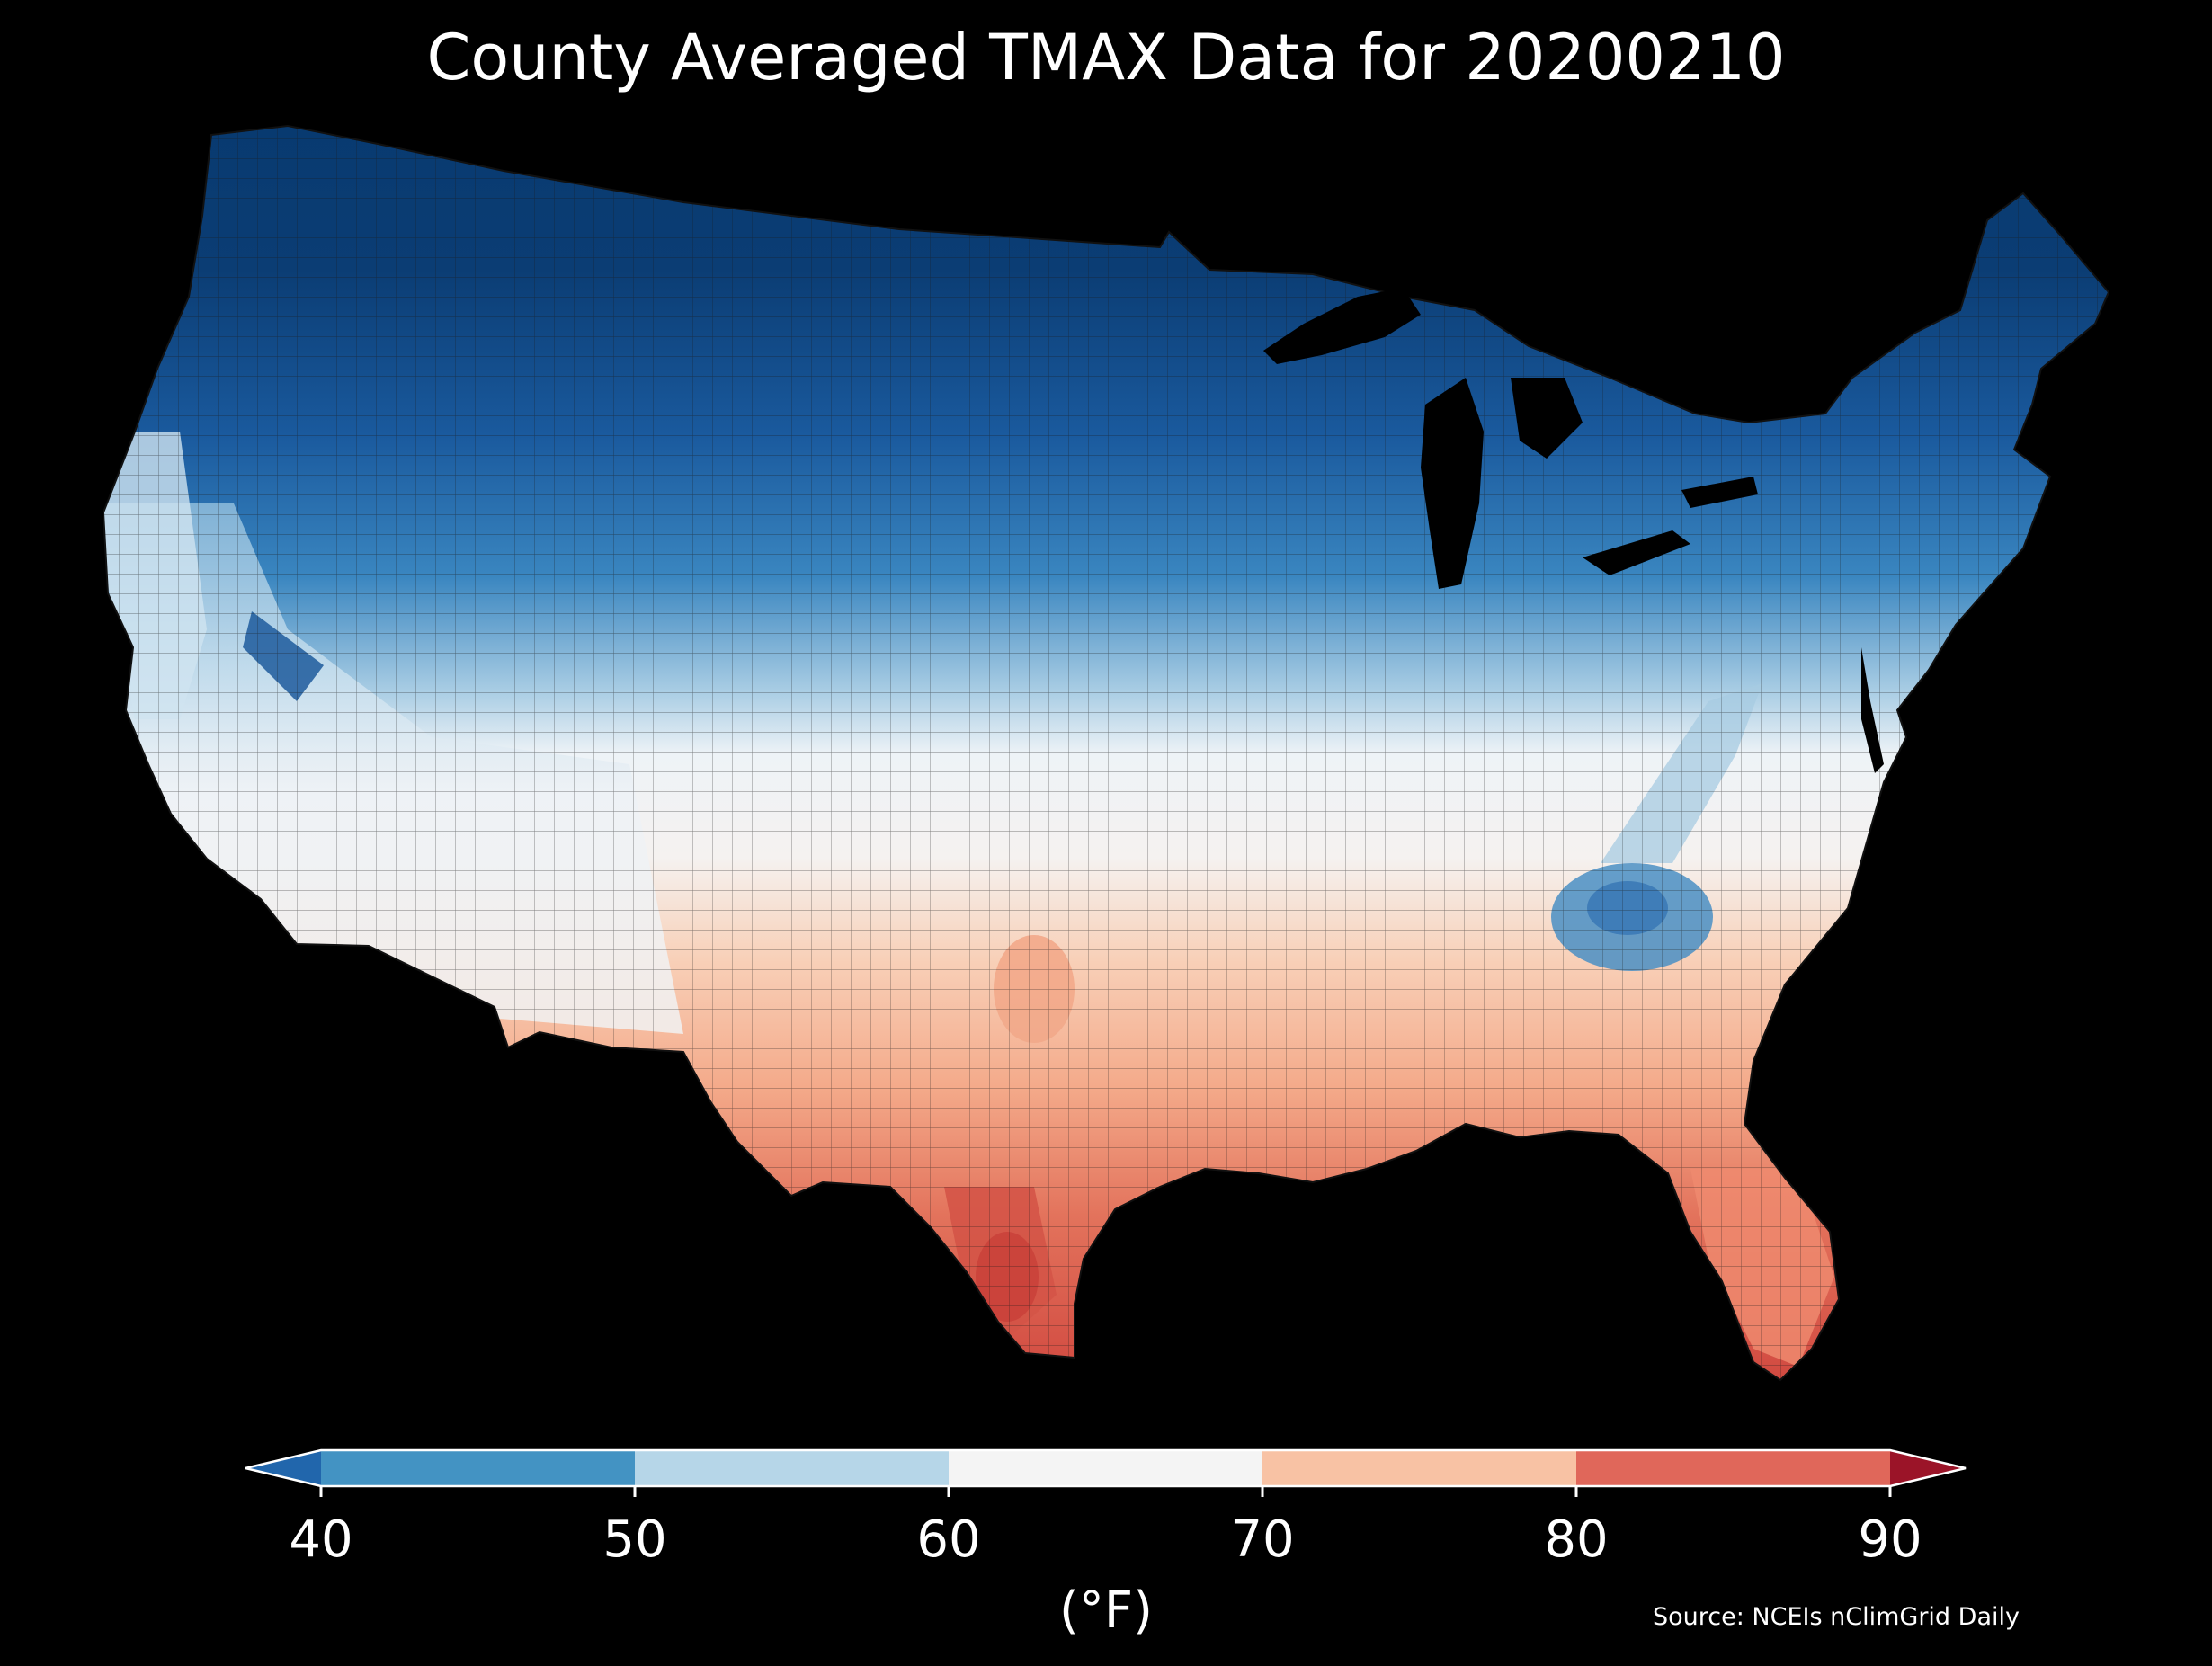  I want to click on colorbar-label: (°F), so click(1106, 1610).